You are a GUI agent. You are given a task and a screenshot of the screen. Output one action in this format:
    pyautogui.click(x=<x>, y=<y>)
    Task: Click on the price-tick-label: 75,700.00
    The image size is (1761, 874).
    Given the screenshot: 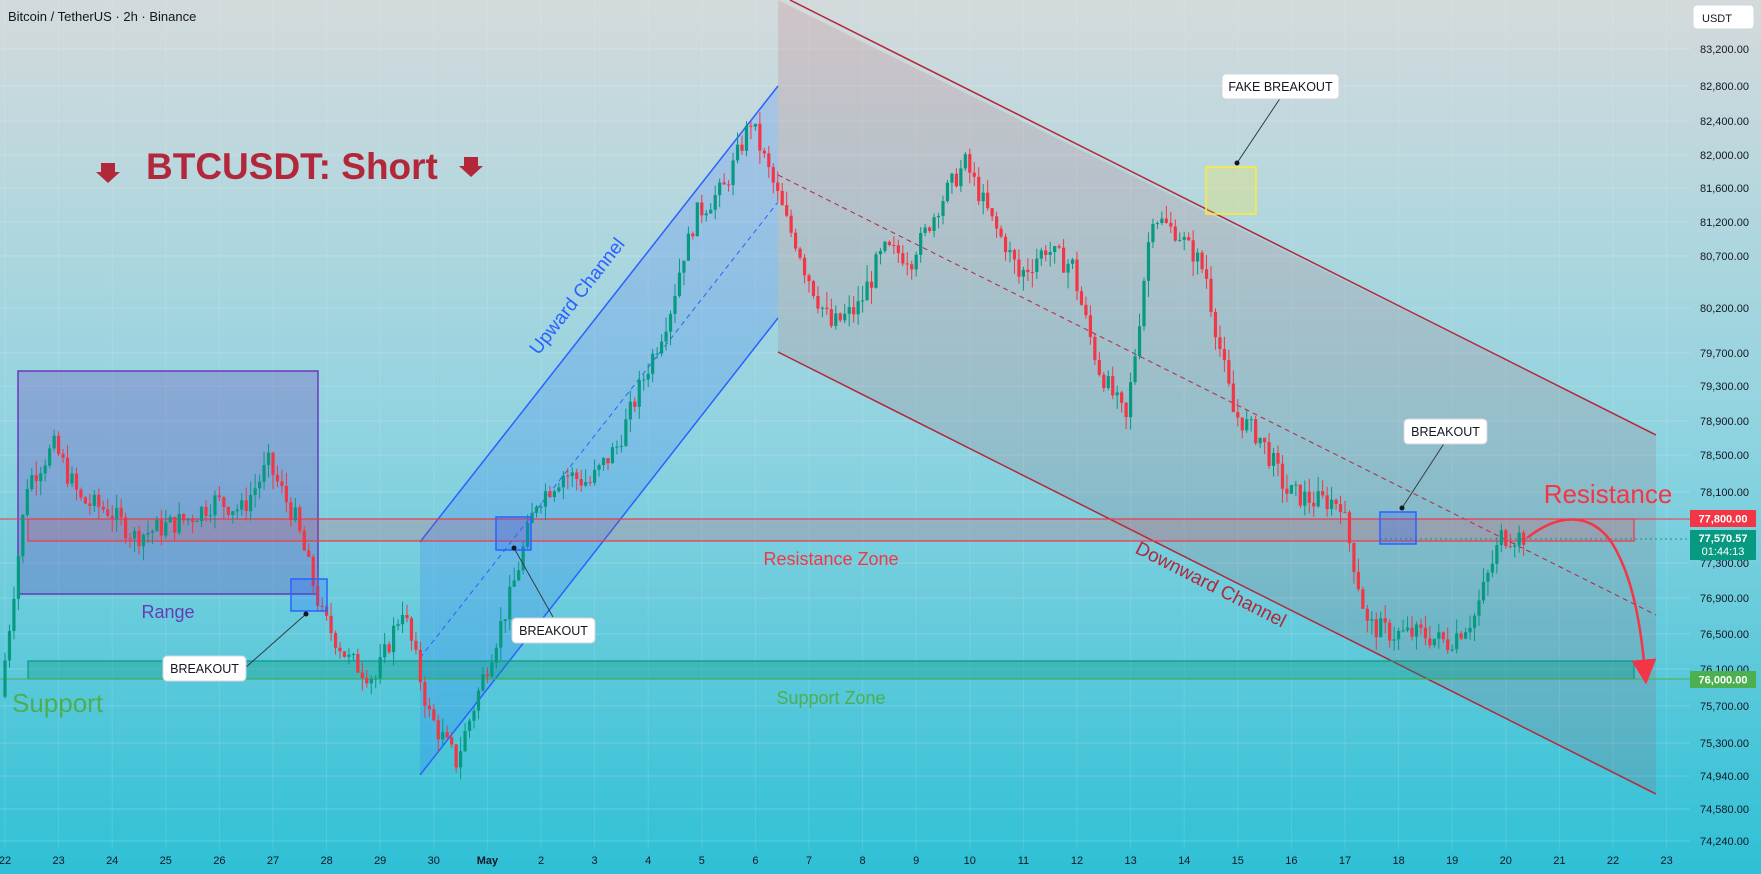 What is the action you would take?
    pyautogui.click(x=1724, y=707)
    